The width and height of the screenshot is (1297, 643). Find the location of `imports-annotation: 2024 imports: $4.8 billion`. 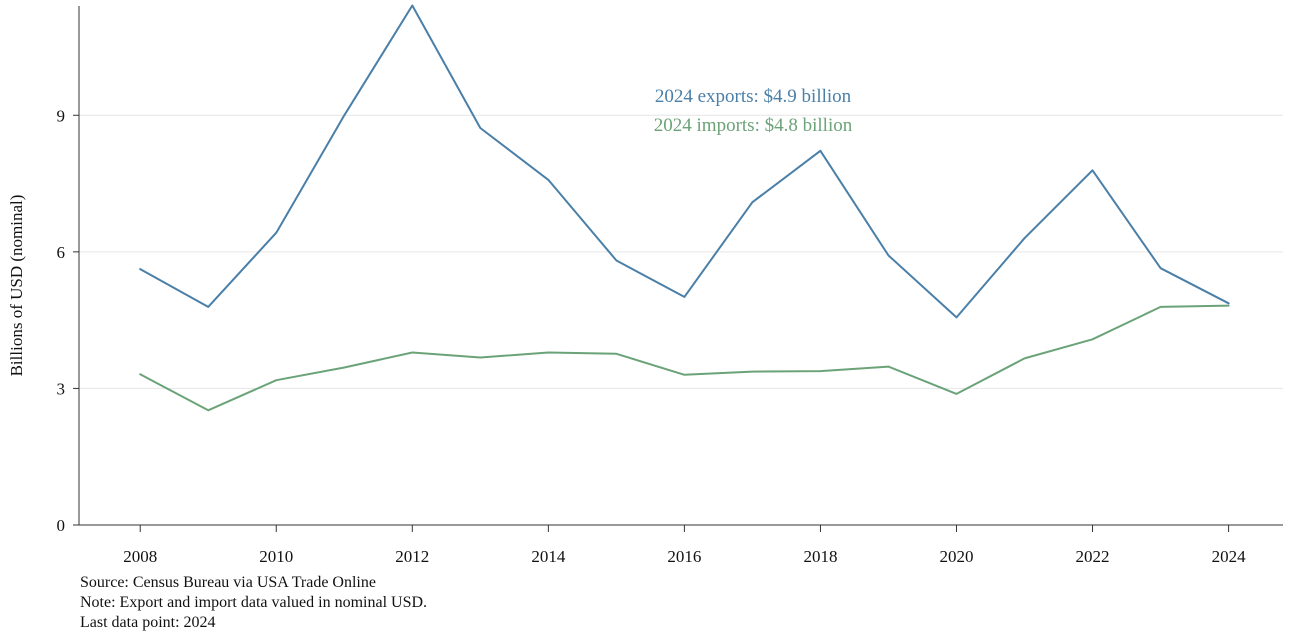

imports-annotation: 2024 imports: $4.8 billion is located at coordinates (753, 125).